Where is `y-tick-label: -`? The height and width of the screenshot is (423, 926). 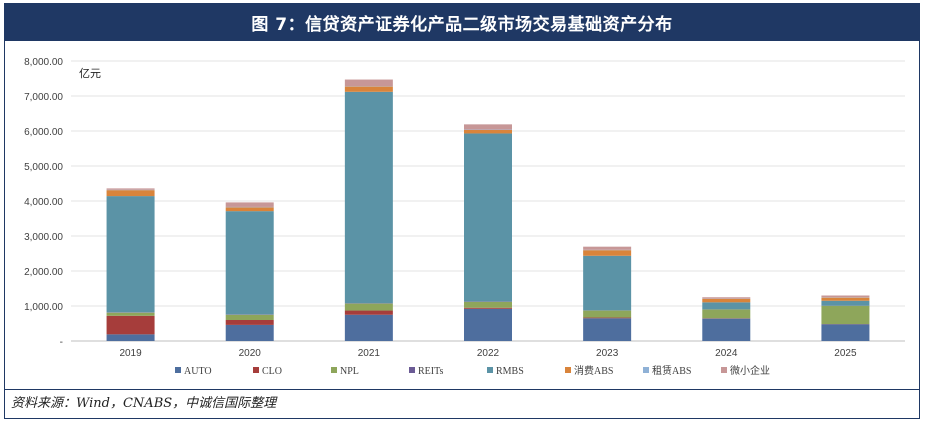 y-tick-label: - is located at coordinates (61, 342).